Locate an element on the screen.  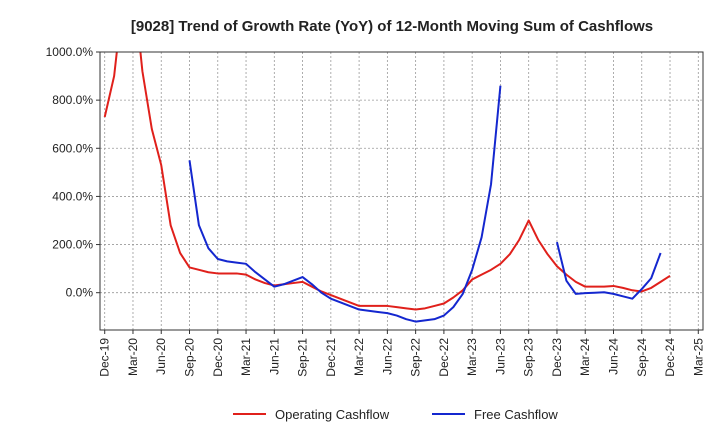
x-tick-label: Sep-22 is located at coordinates (416, 357).